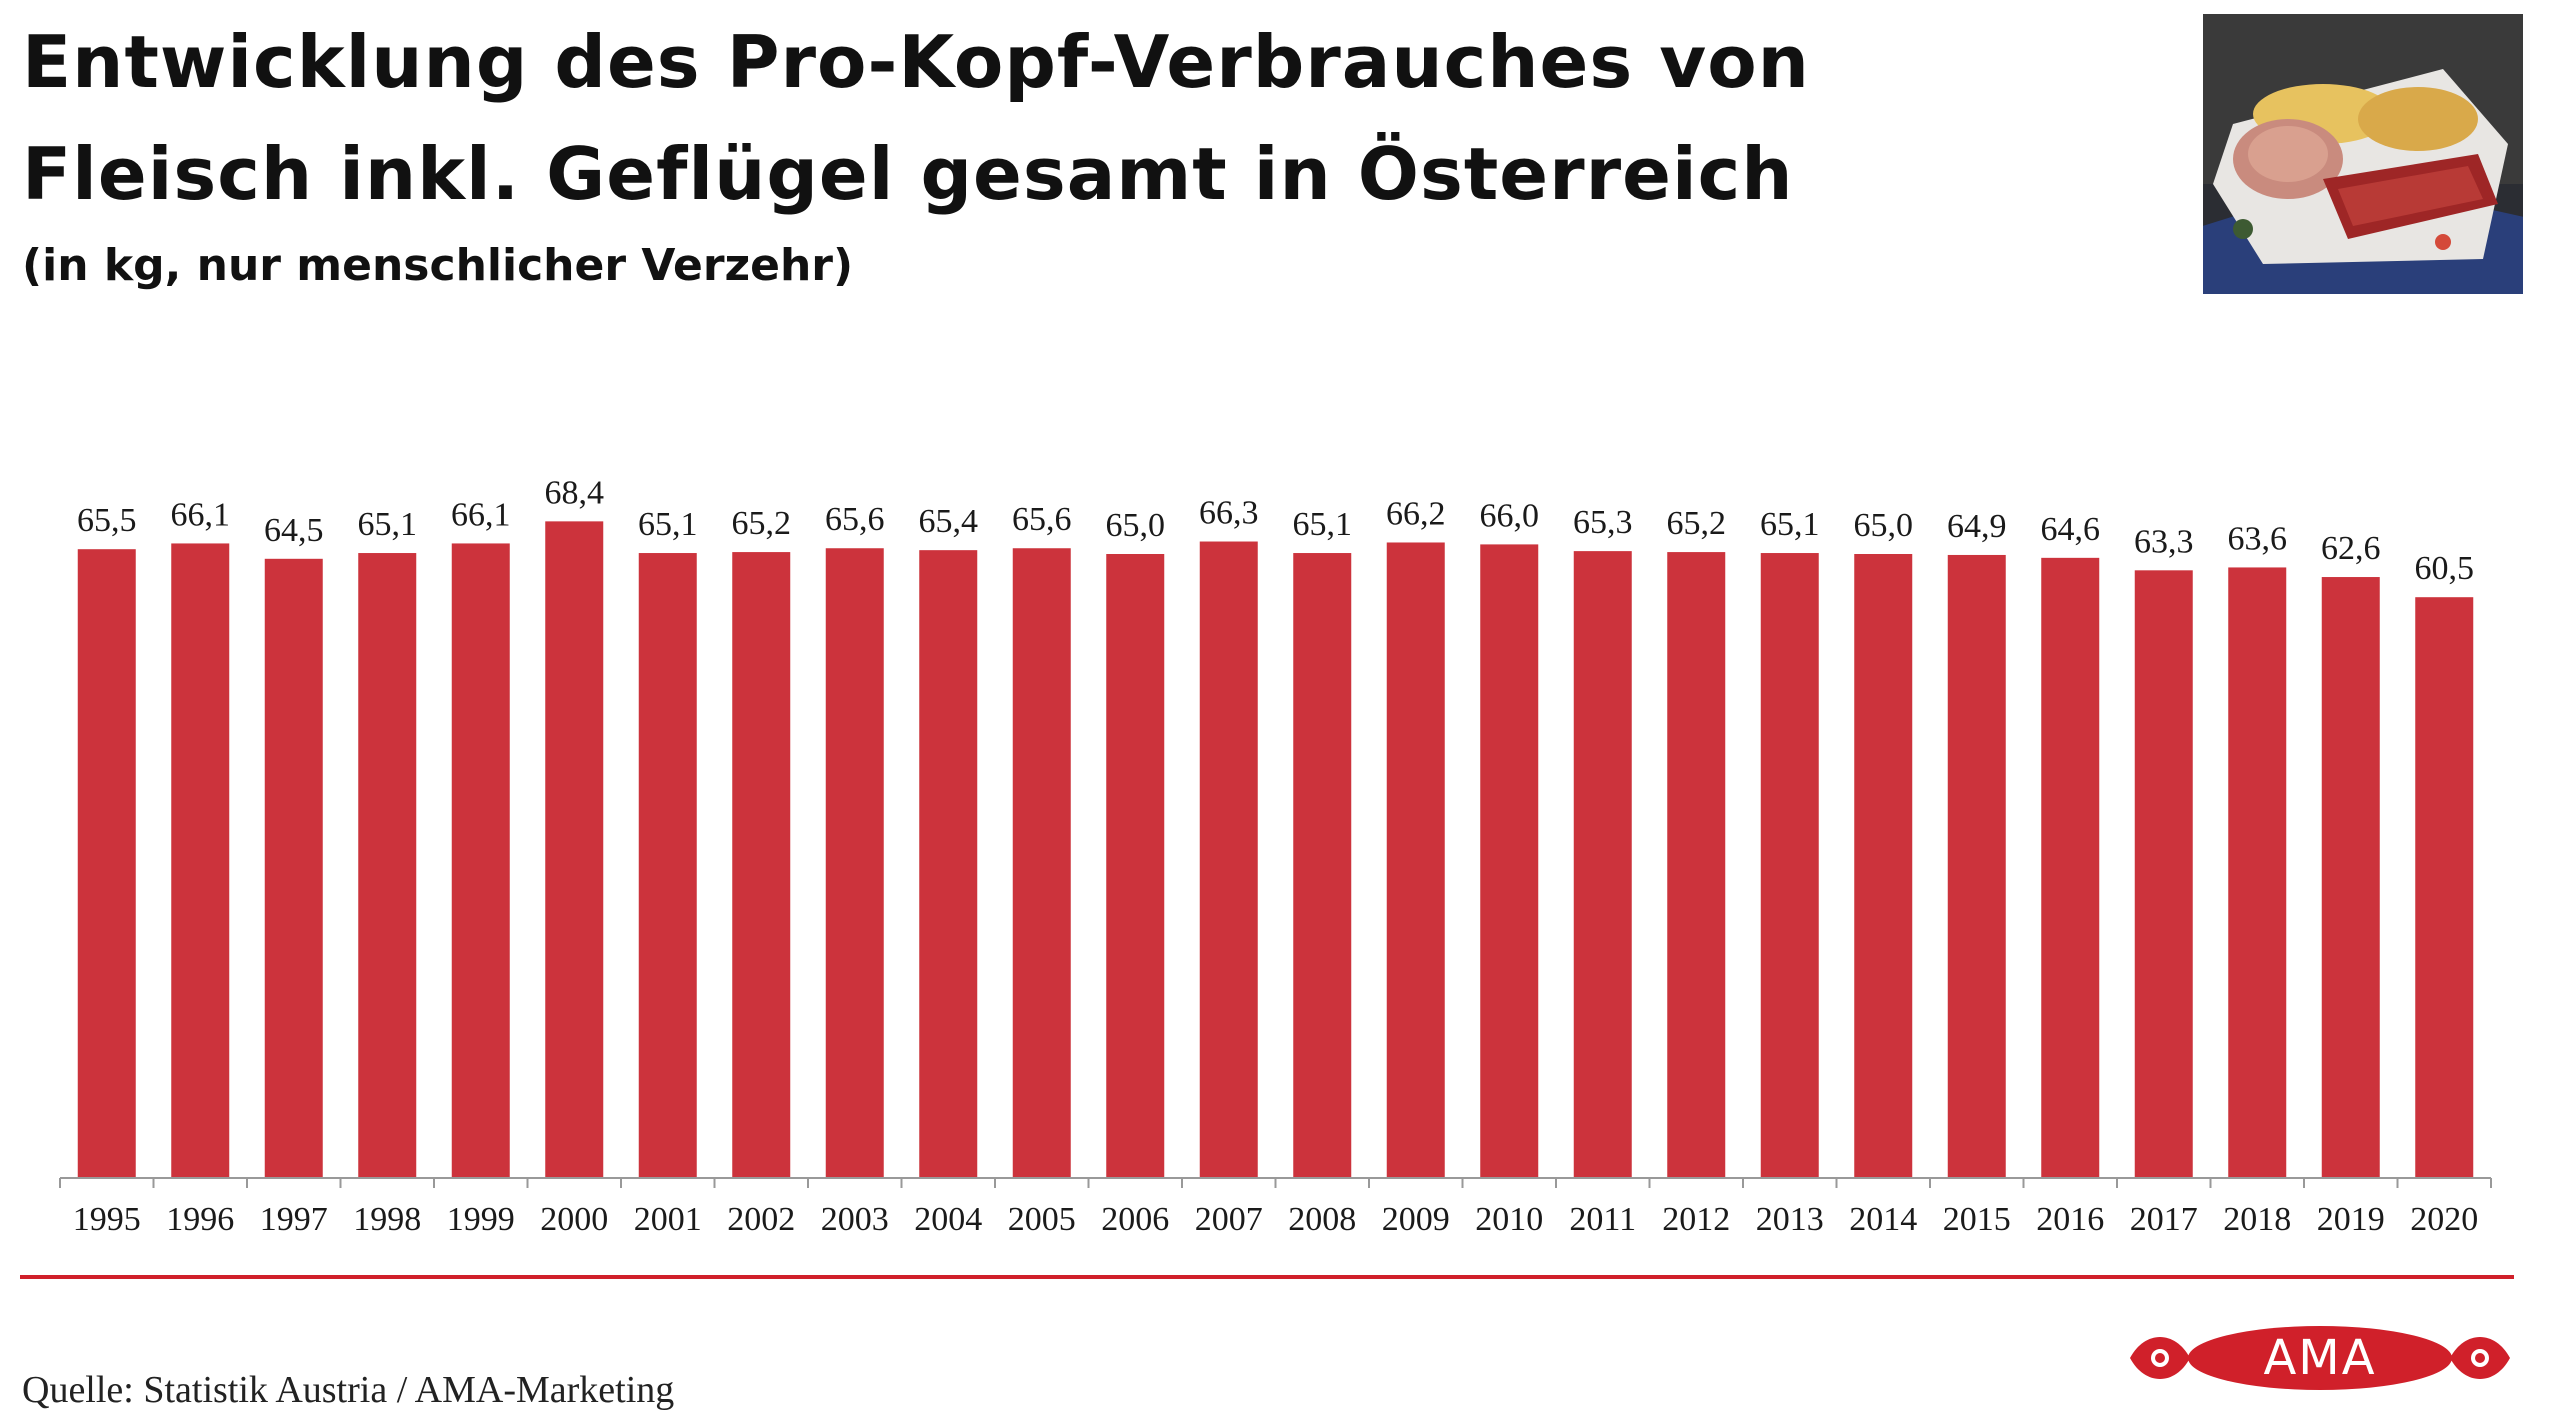 This screenshot has height=1411, width=2560. I want to click on ama-logo-graphic, so click(2320, 1358).